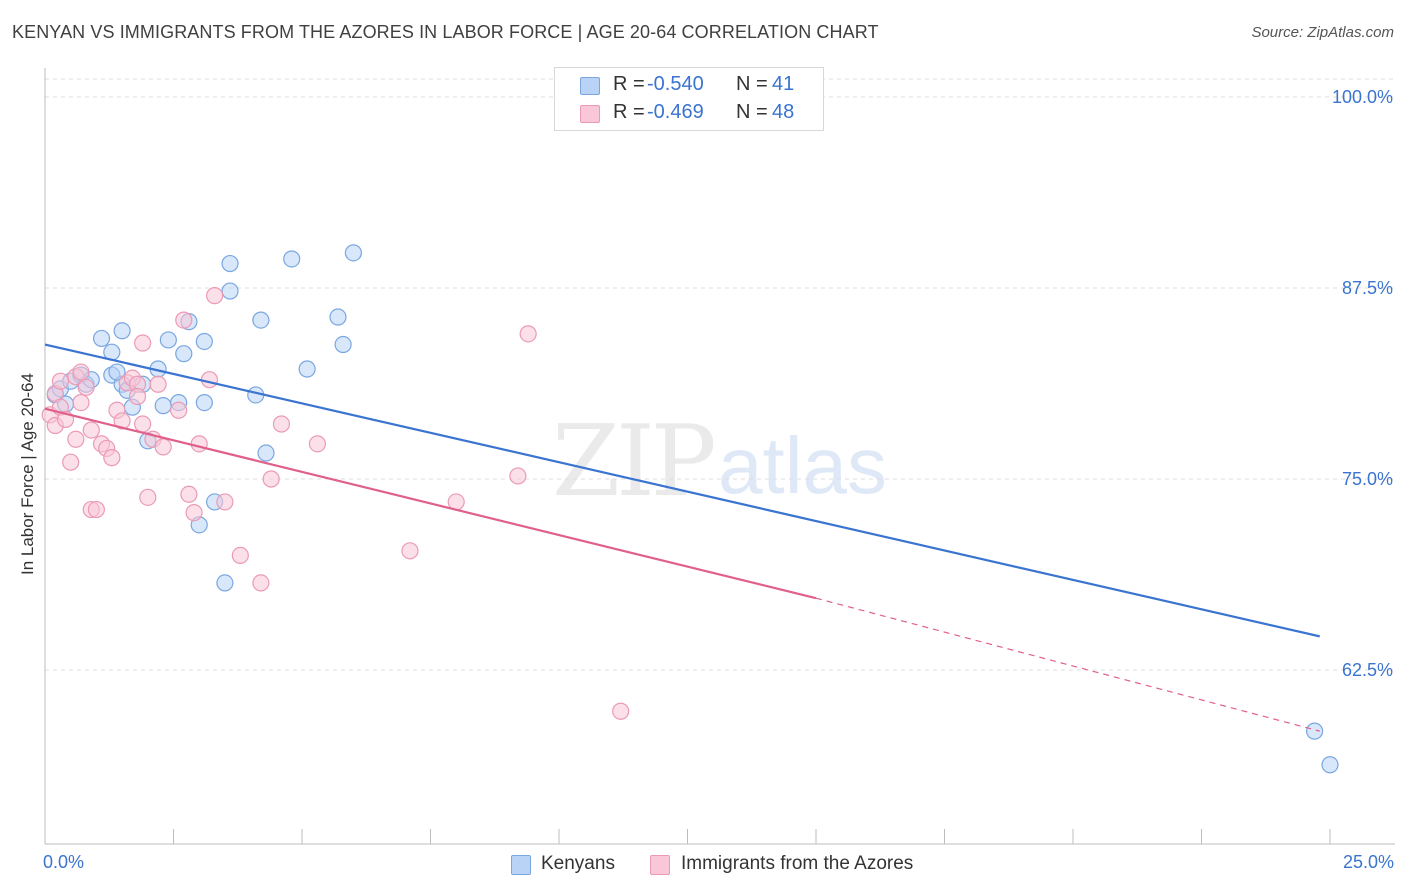 This screenshot has height=892, width=1406. What do you see at coordinates (1367, 479) in the screenshot?
I see `y-tick-label: 75.0%` at bounding box center [1367, 479].